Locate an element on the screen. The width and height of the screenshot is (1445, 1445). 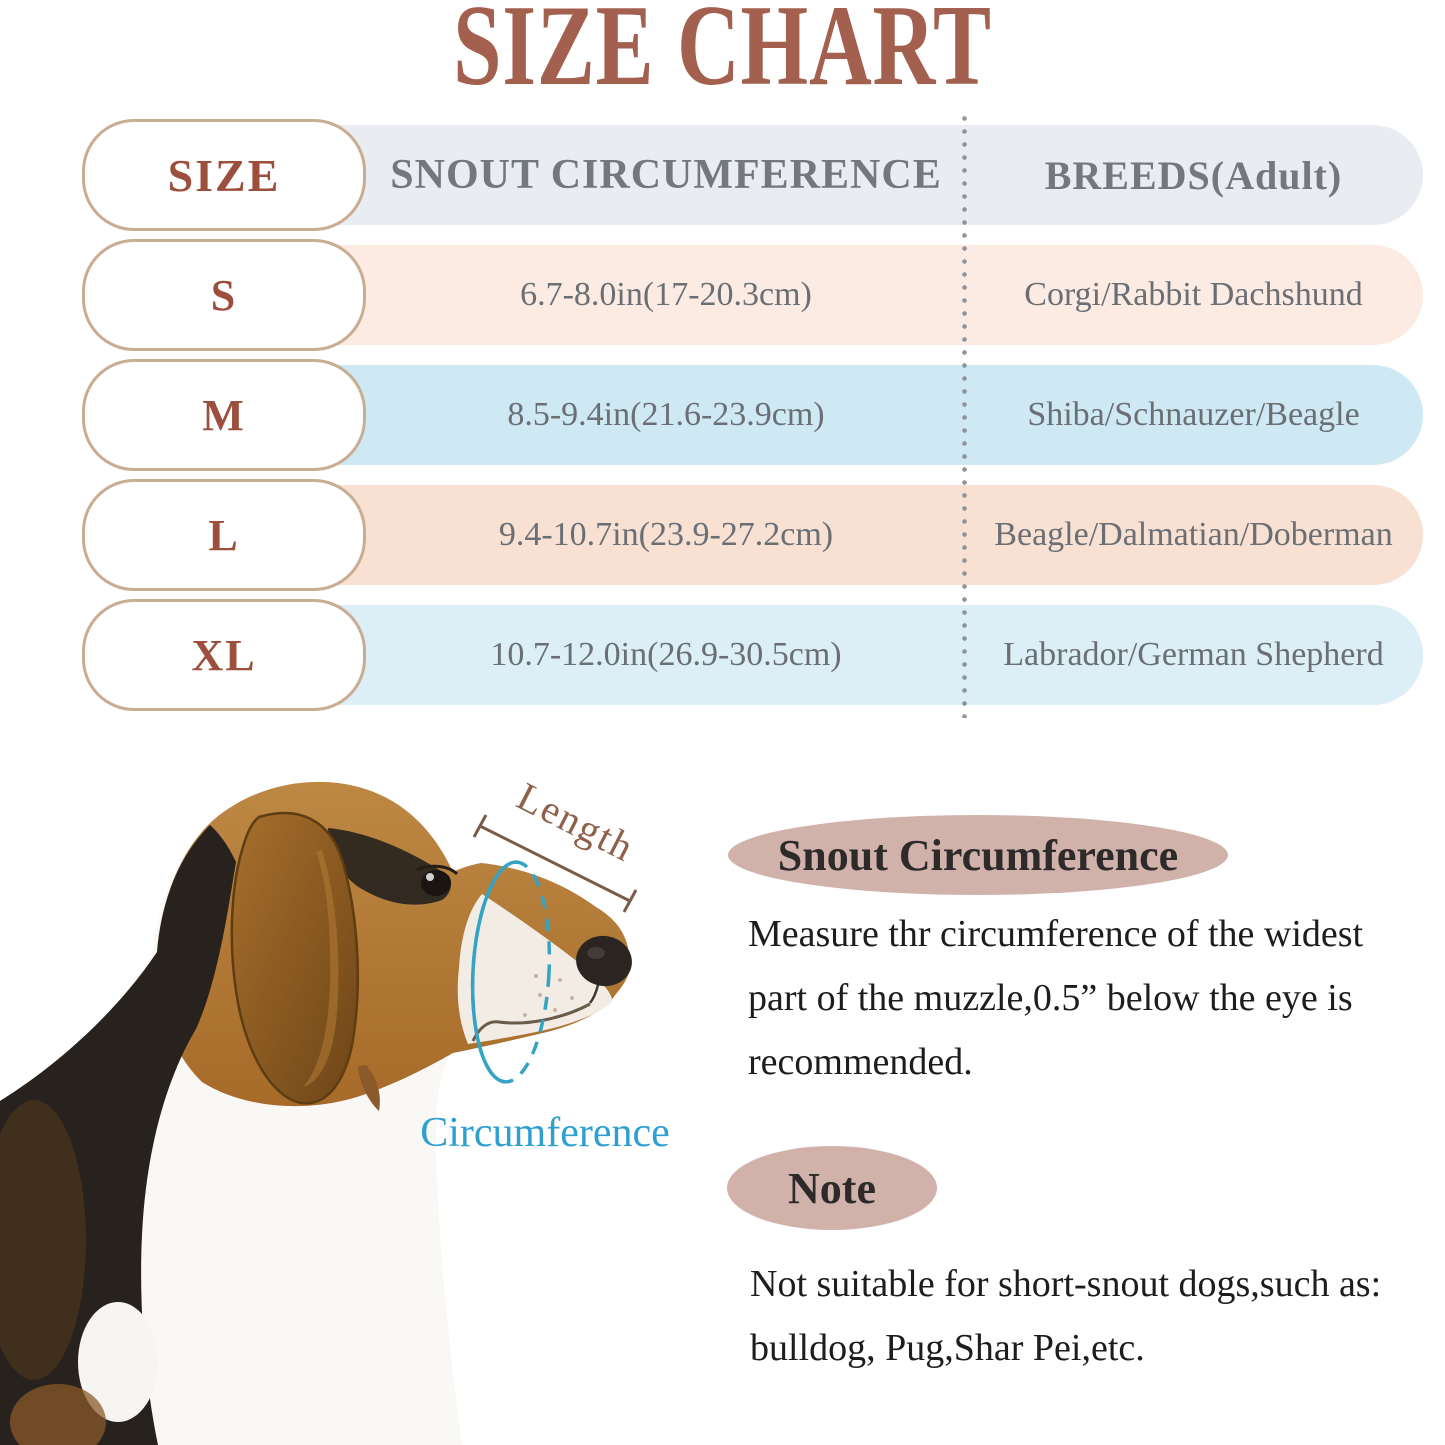
row-m-circumference: 8.5-9.4in(21.6-23.9cm) is located at coordinates (666, 414).